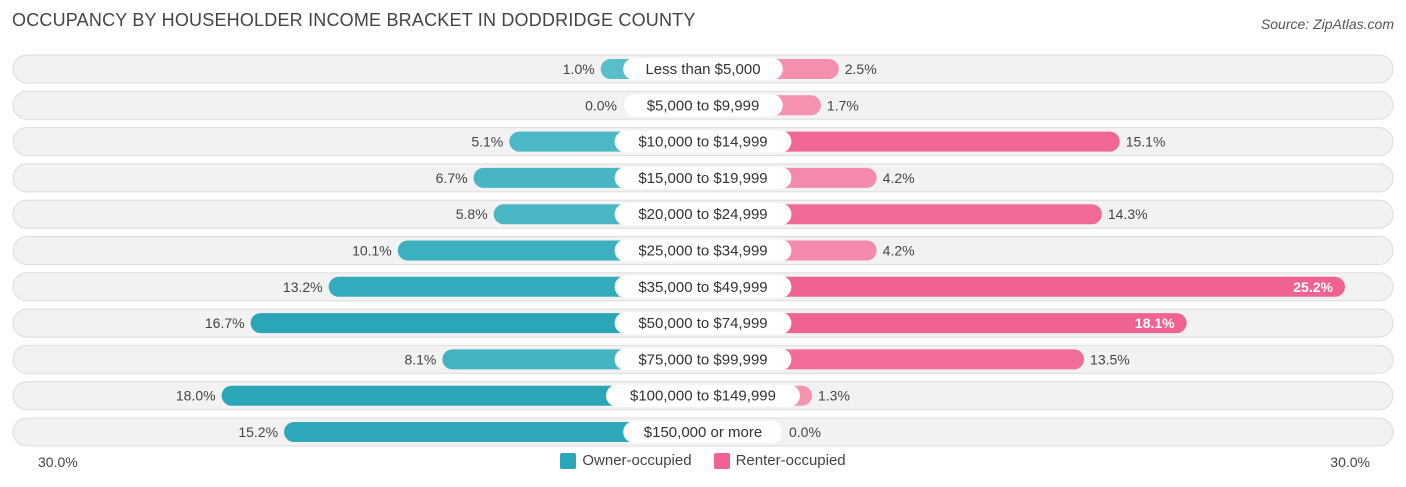 The image size is (1406, 487). I want to click on legend-item-renter: Renter-occupied, so click(779, 460).